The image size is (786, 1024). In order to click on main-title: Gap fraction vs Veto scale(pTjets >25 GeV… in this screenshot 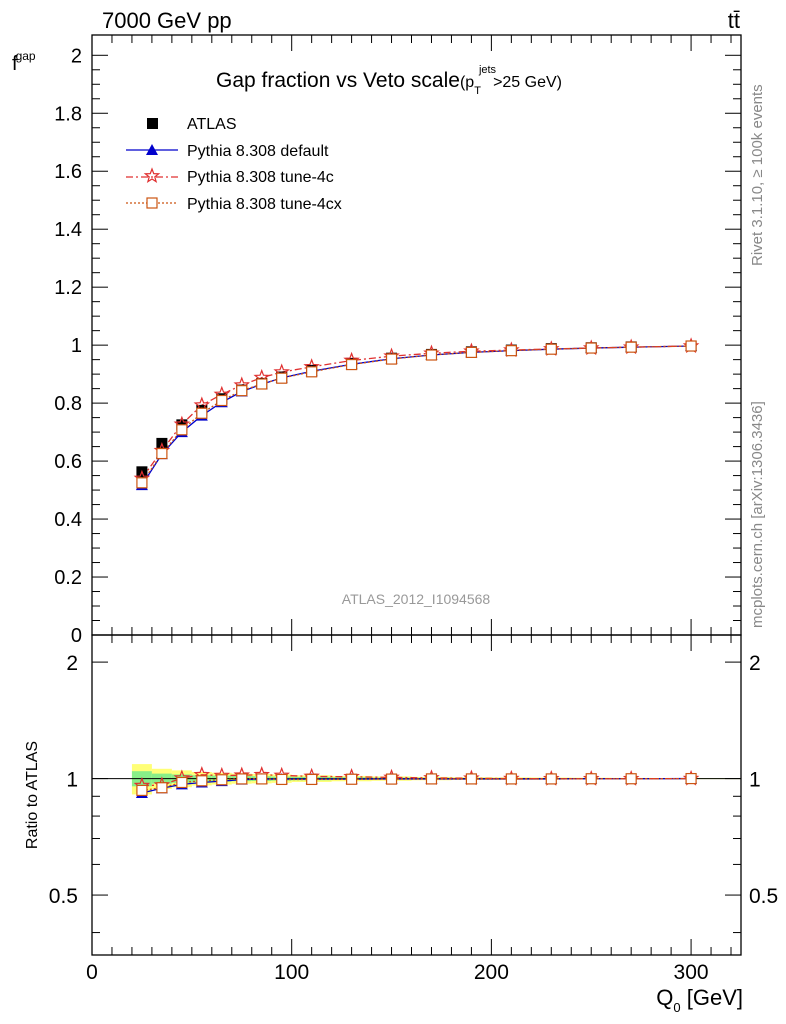, I will do `click(389, 80)`.